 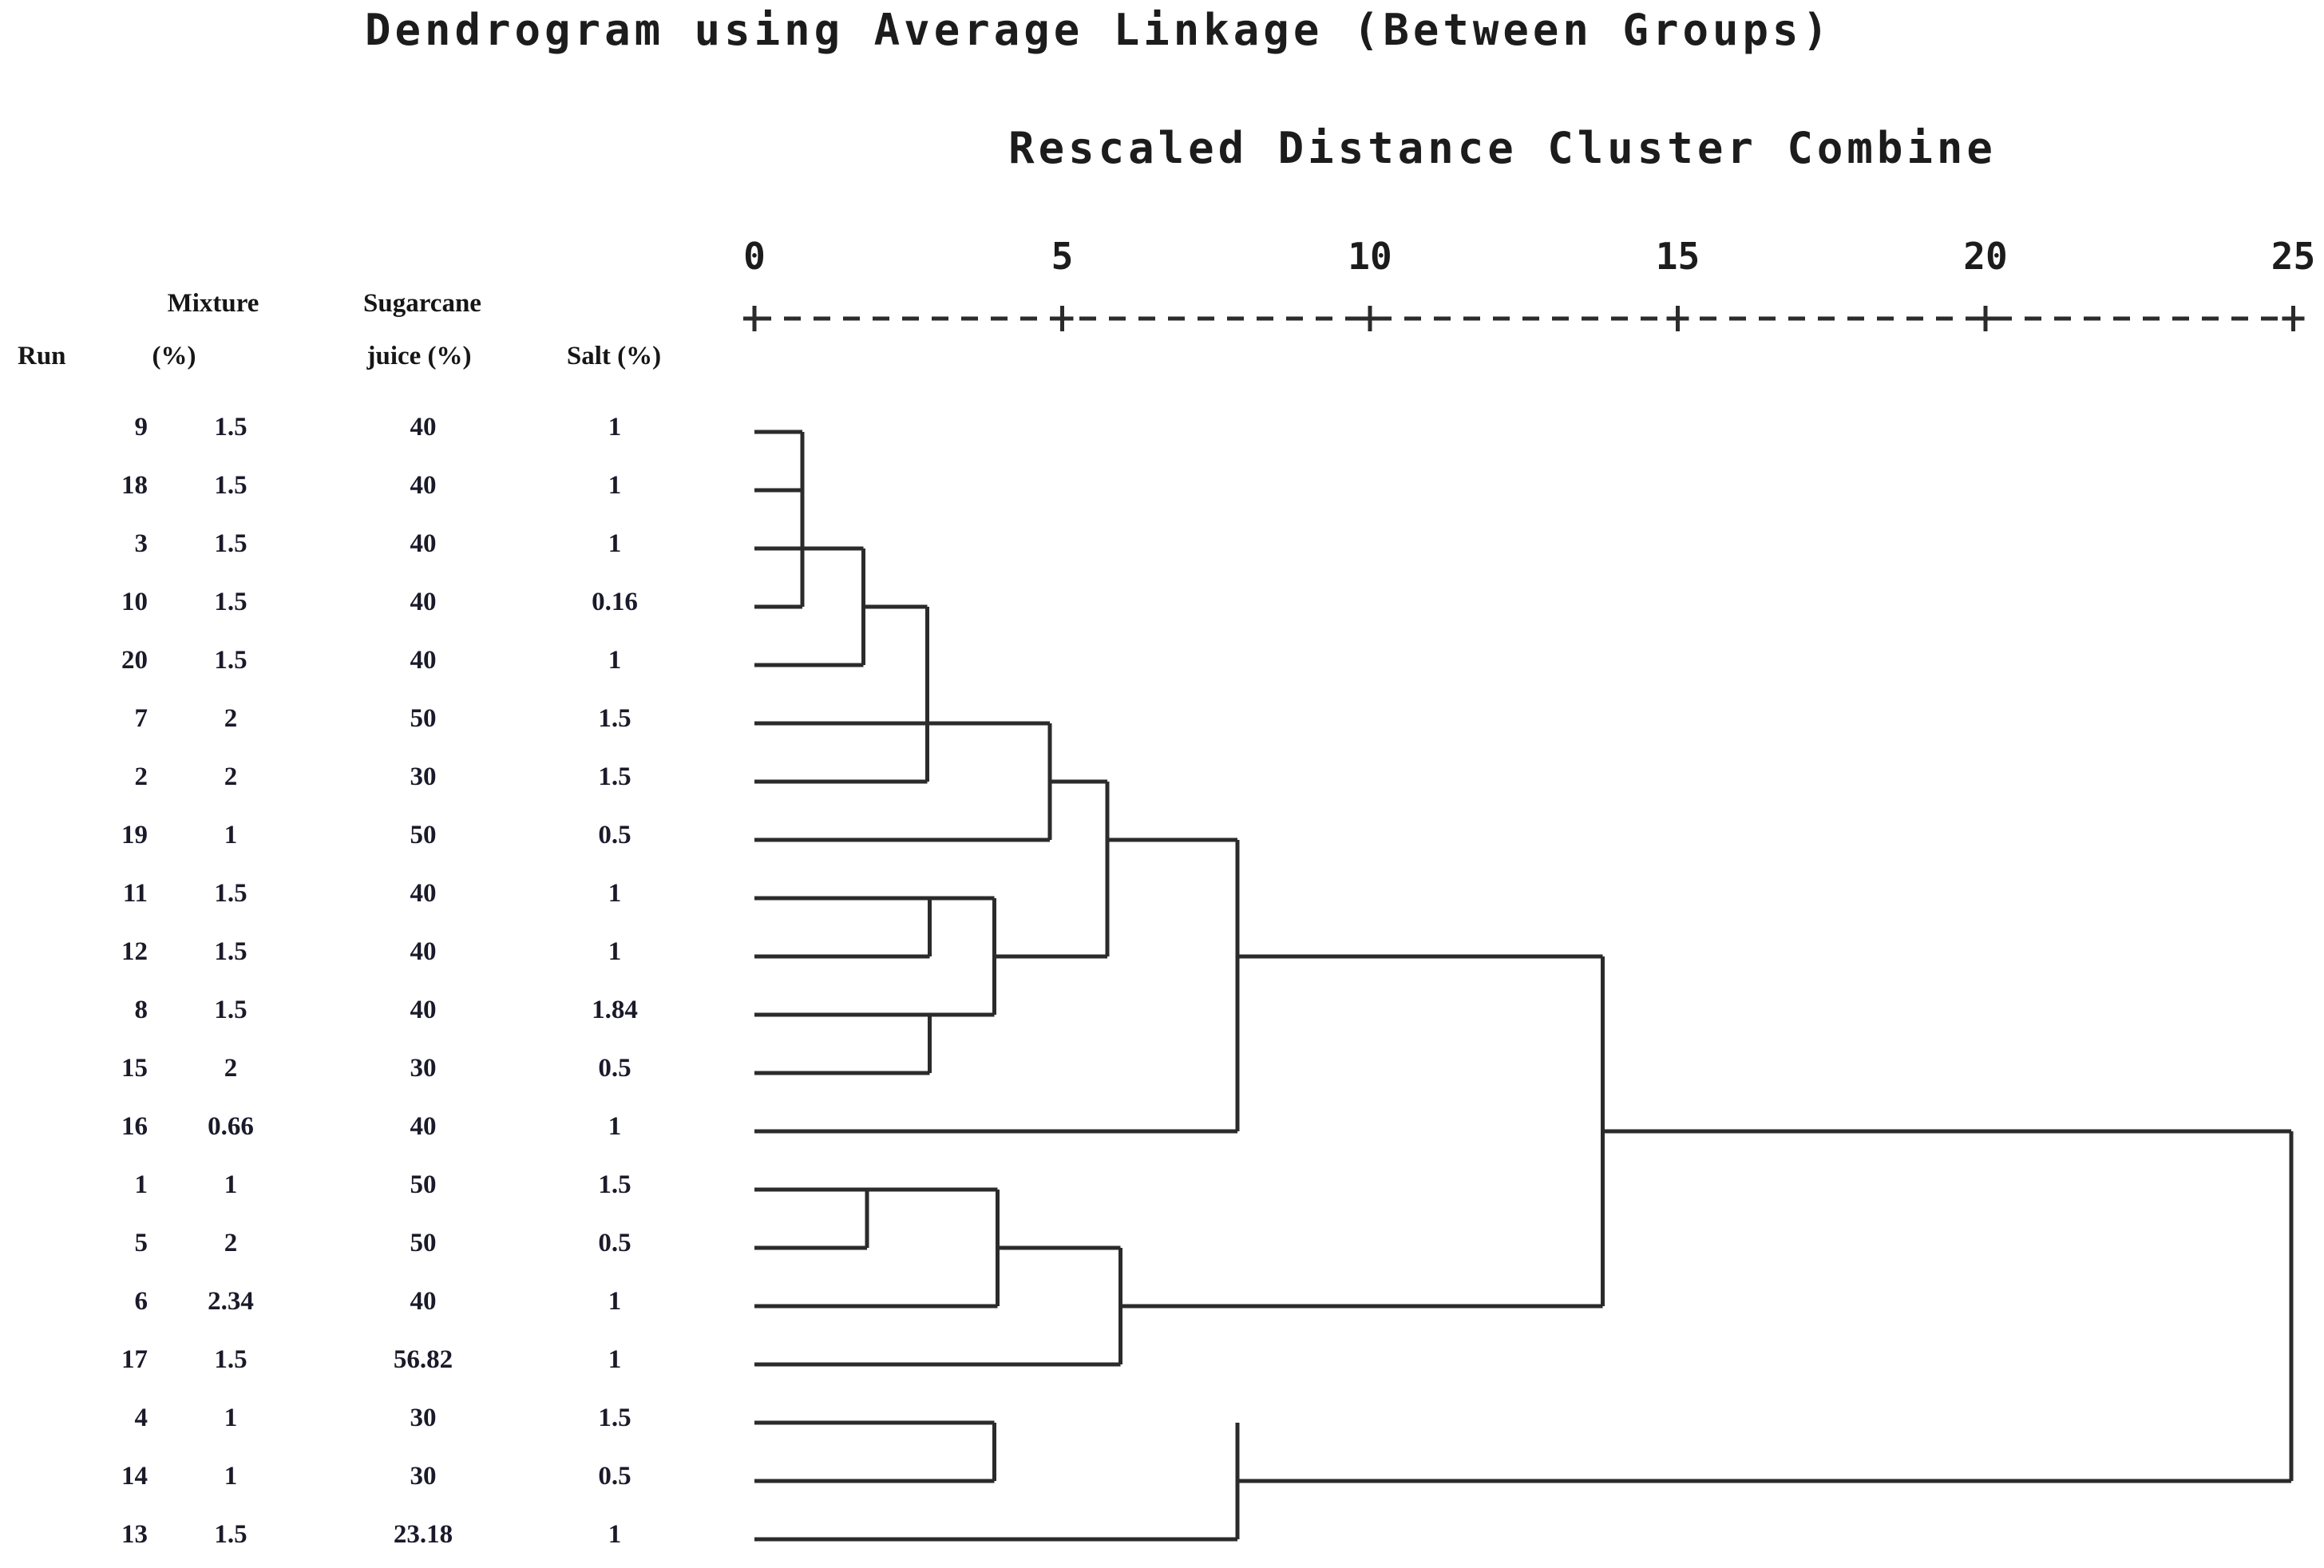 I want to click on axis-tick-label: 25, so click(x=2293, y=257).